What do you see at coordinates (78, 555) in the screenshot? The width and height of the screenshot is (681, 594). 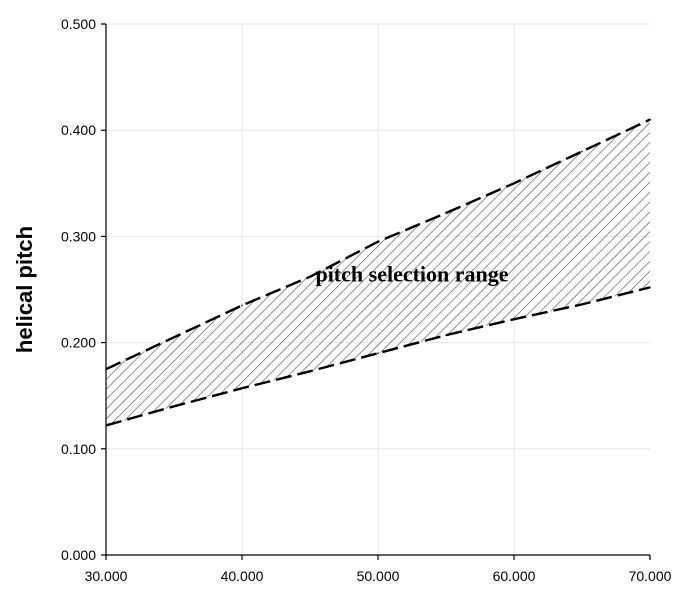 I see `y-tick-label: 0.000` at bounding box center [78, 555].